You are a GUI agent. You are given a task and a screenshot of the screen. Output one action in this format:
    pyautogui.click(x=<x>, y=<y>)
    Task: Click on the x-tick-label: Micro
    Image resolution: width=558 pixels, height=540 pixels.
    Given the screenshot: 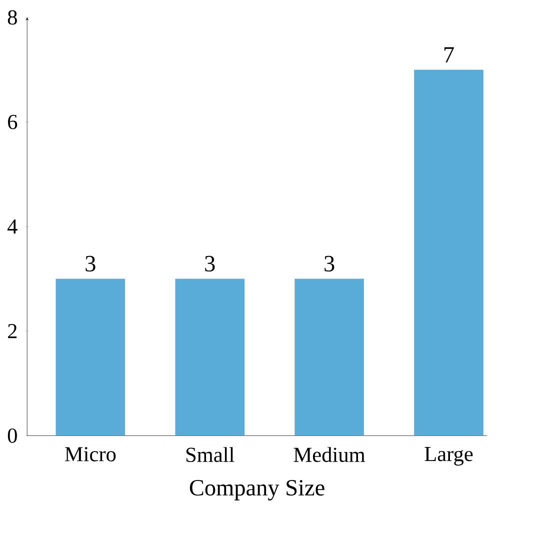 What is the action you would take?
    pyautogui.click(x=90, y=454)
    